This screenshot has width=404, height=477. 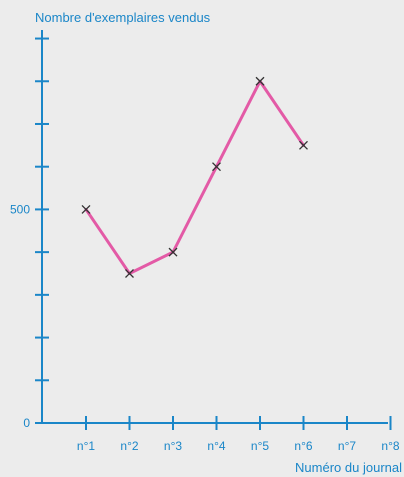 What do you see at coordinates (20, 209) in the screenshot?
I see `y-tick-label: 500` at bounding box center [20, 209].